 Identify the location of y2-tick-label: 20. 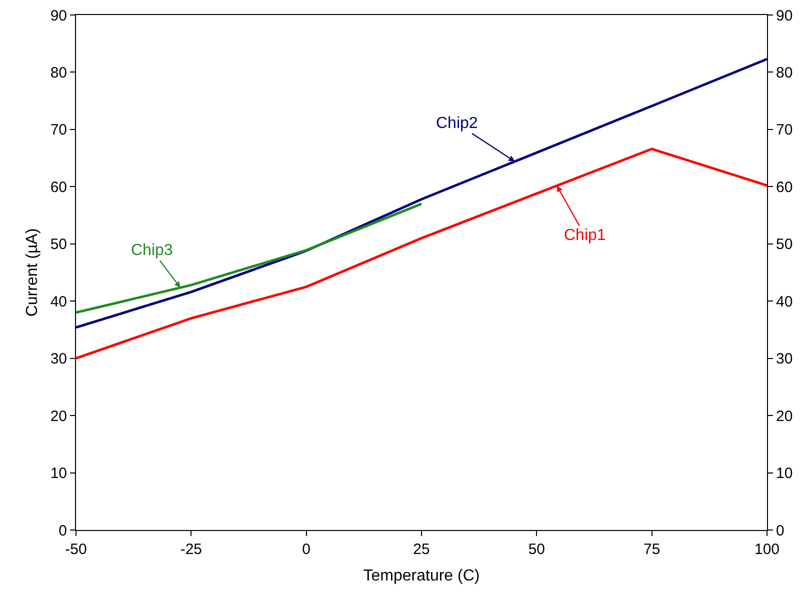
(784, 416).